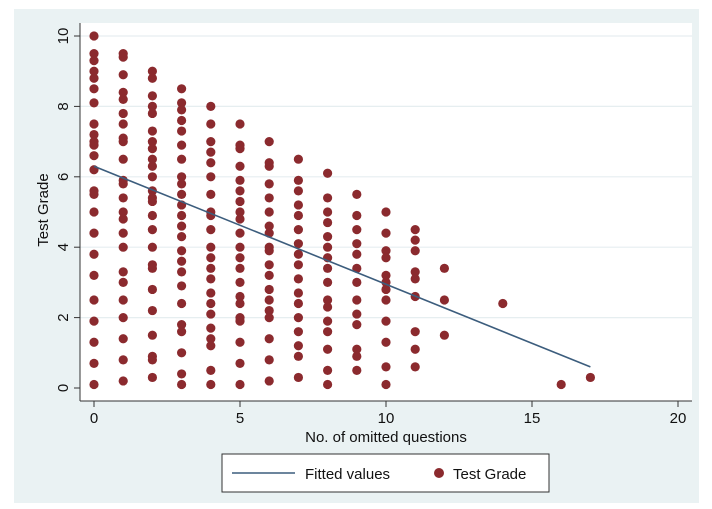 Image resolution: width=712 pixels, height=509 pixels. Describe the element at coordinates (439, 473) in the screenshot. I see `legend-dot-symbol` at that location.